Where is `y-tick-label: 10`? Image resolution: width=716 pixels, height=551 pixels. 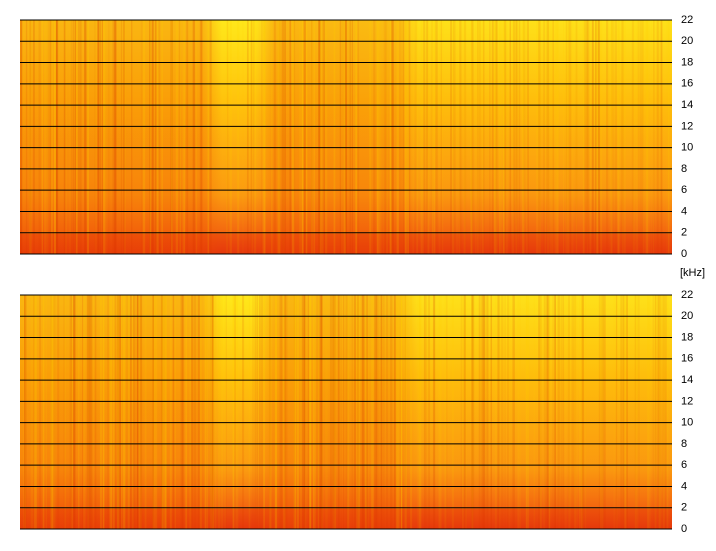 y-tick-label: 10 is located at coordinates (687, 148).